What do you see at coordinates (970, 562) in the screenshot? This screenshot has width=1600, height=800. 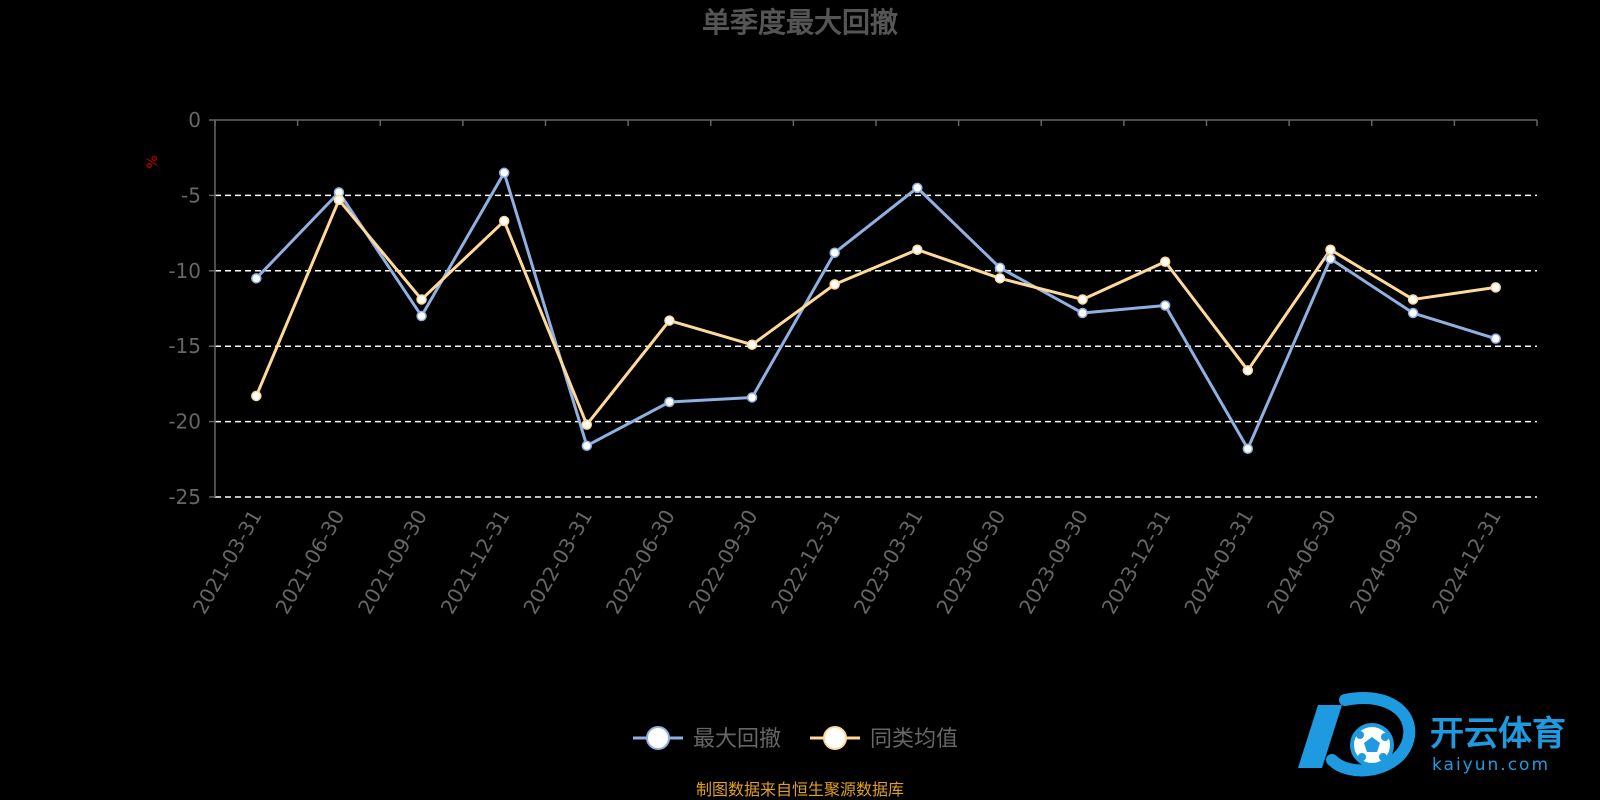 I see `x-tick-label: 2023-06-30` at bounding box center [970, 562].